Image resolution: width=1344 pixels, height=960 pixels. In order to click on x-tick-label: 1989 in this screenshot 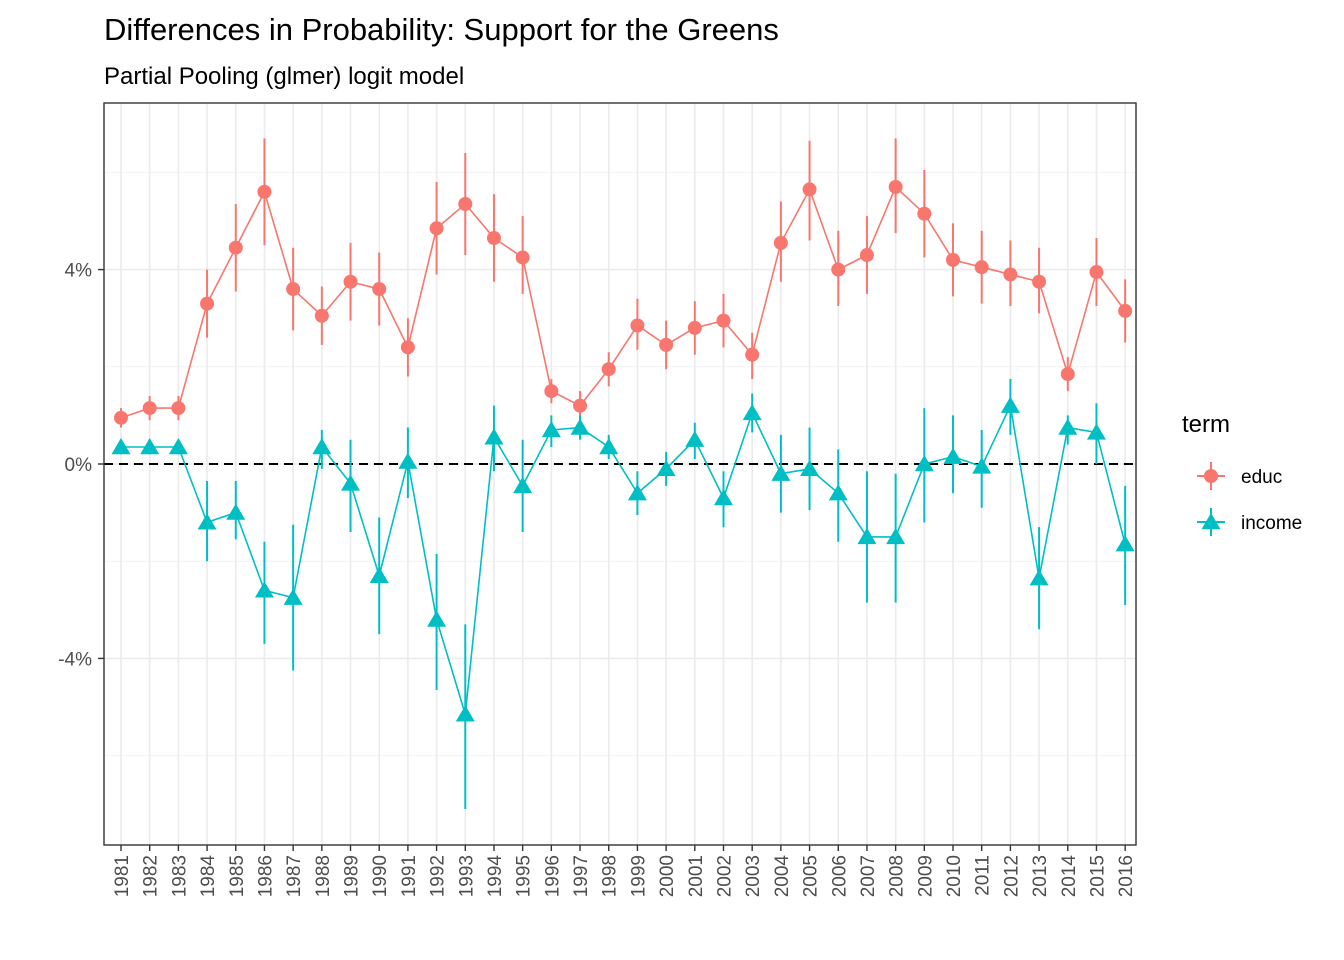, I will do `click(352, 876)`.